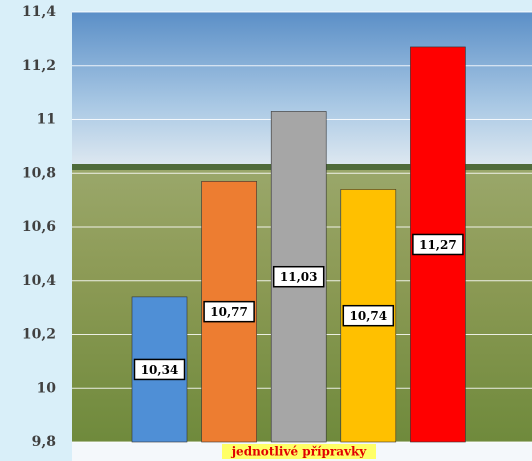 The width and height of the screenshot is (532, 461). What do you see at coordinates (39, 12) in the screenshot?
I see `y-tick-label: 11,4` at bounding box center [39, 12].